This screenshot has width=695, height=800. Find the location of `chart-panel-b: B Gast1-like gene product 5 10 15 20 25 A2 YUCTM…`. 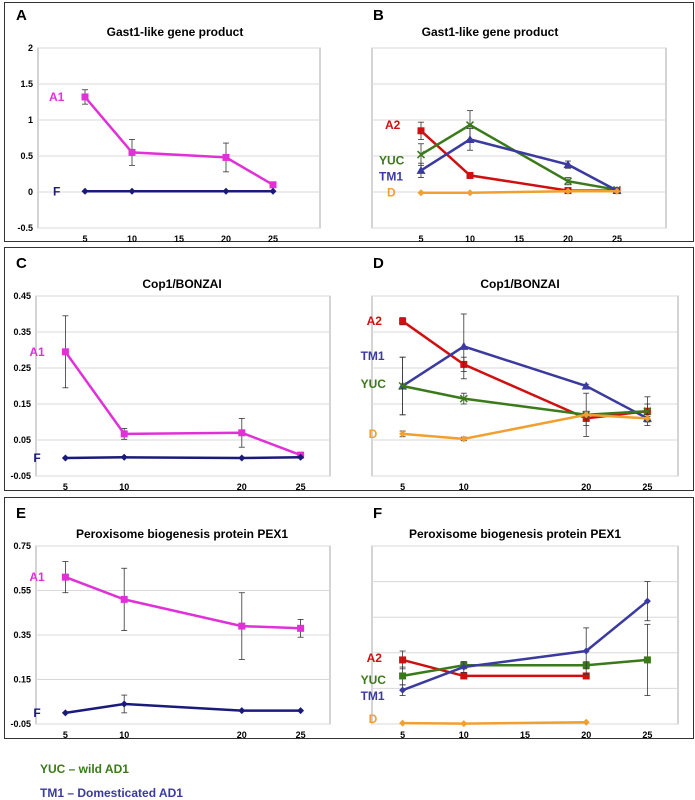

chart-panel-b: B Gast1-like gene product 5 10 15 20 25 A2 YUCTM… is located at coordinates (519, 125).